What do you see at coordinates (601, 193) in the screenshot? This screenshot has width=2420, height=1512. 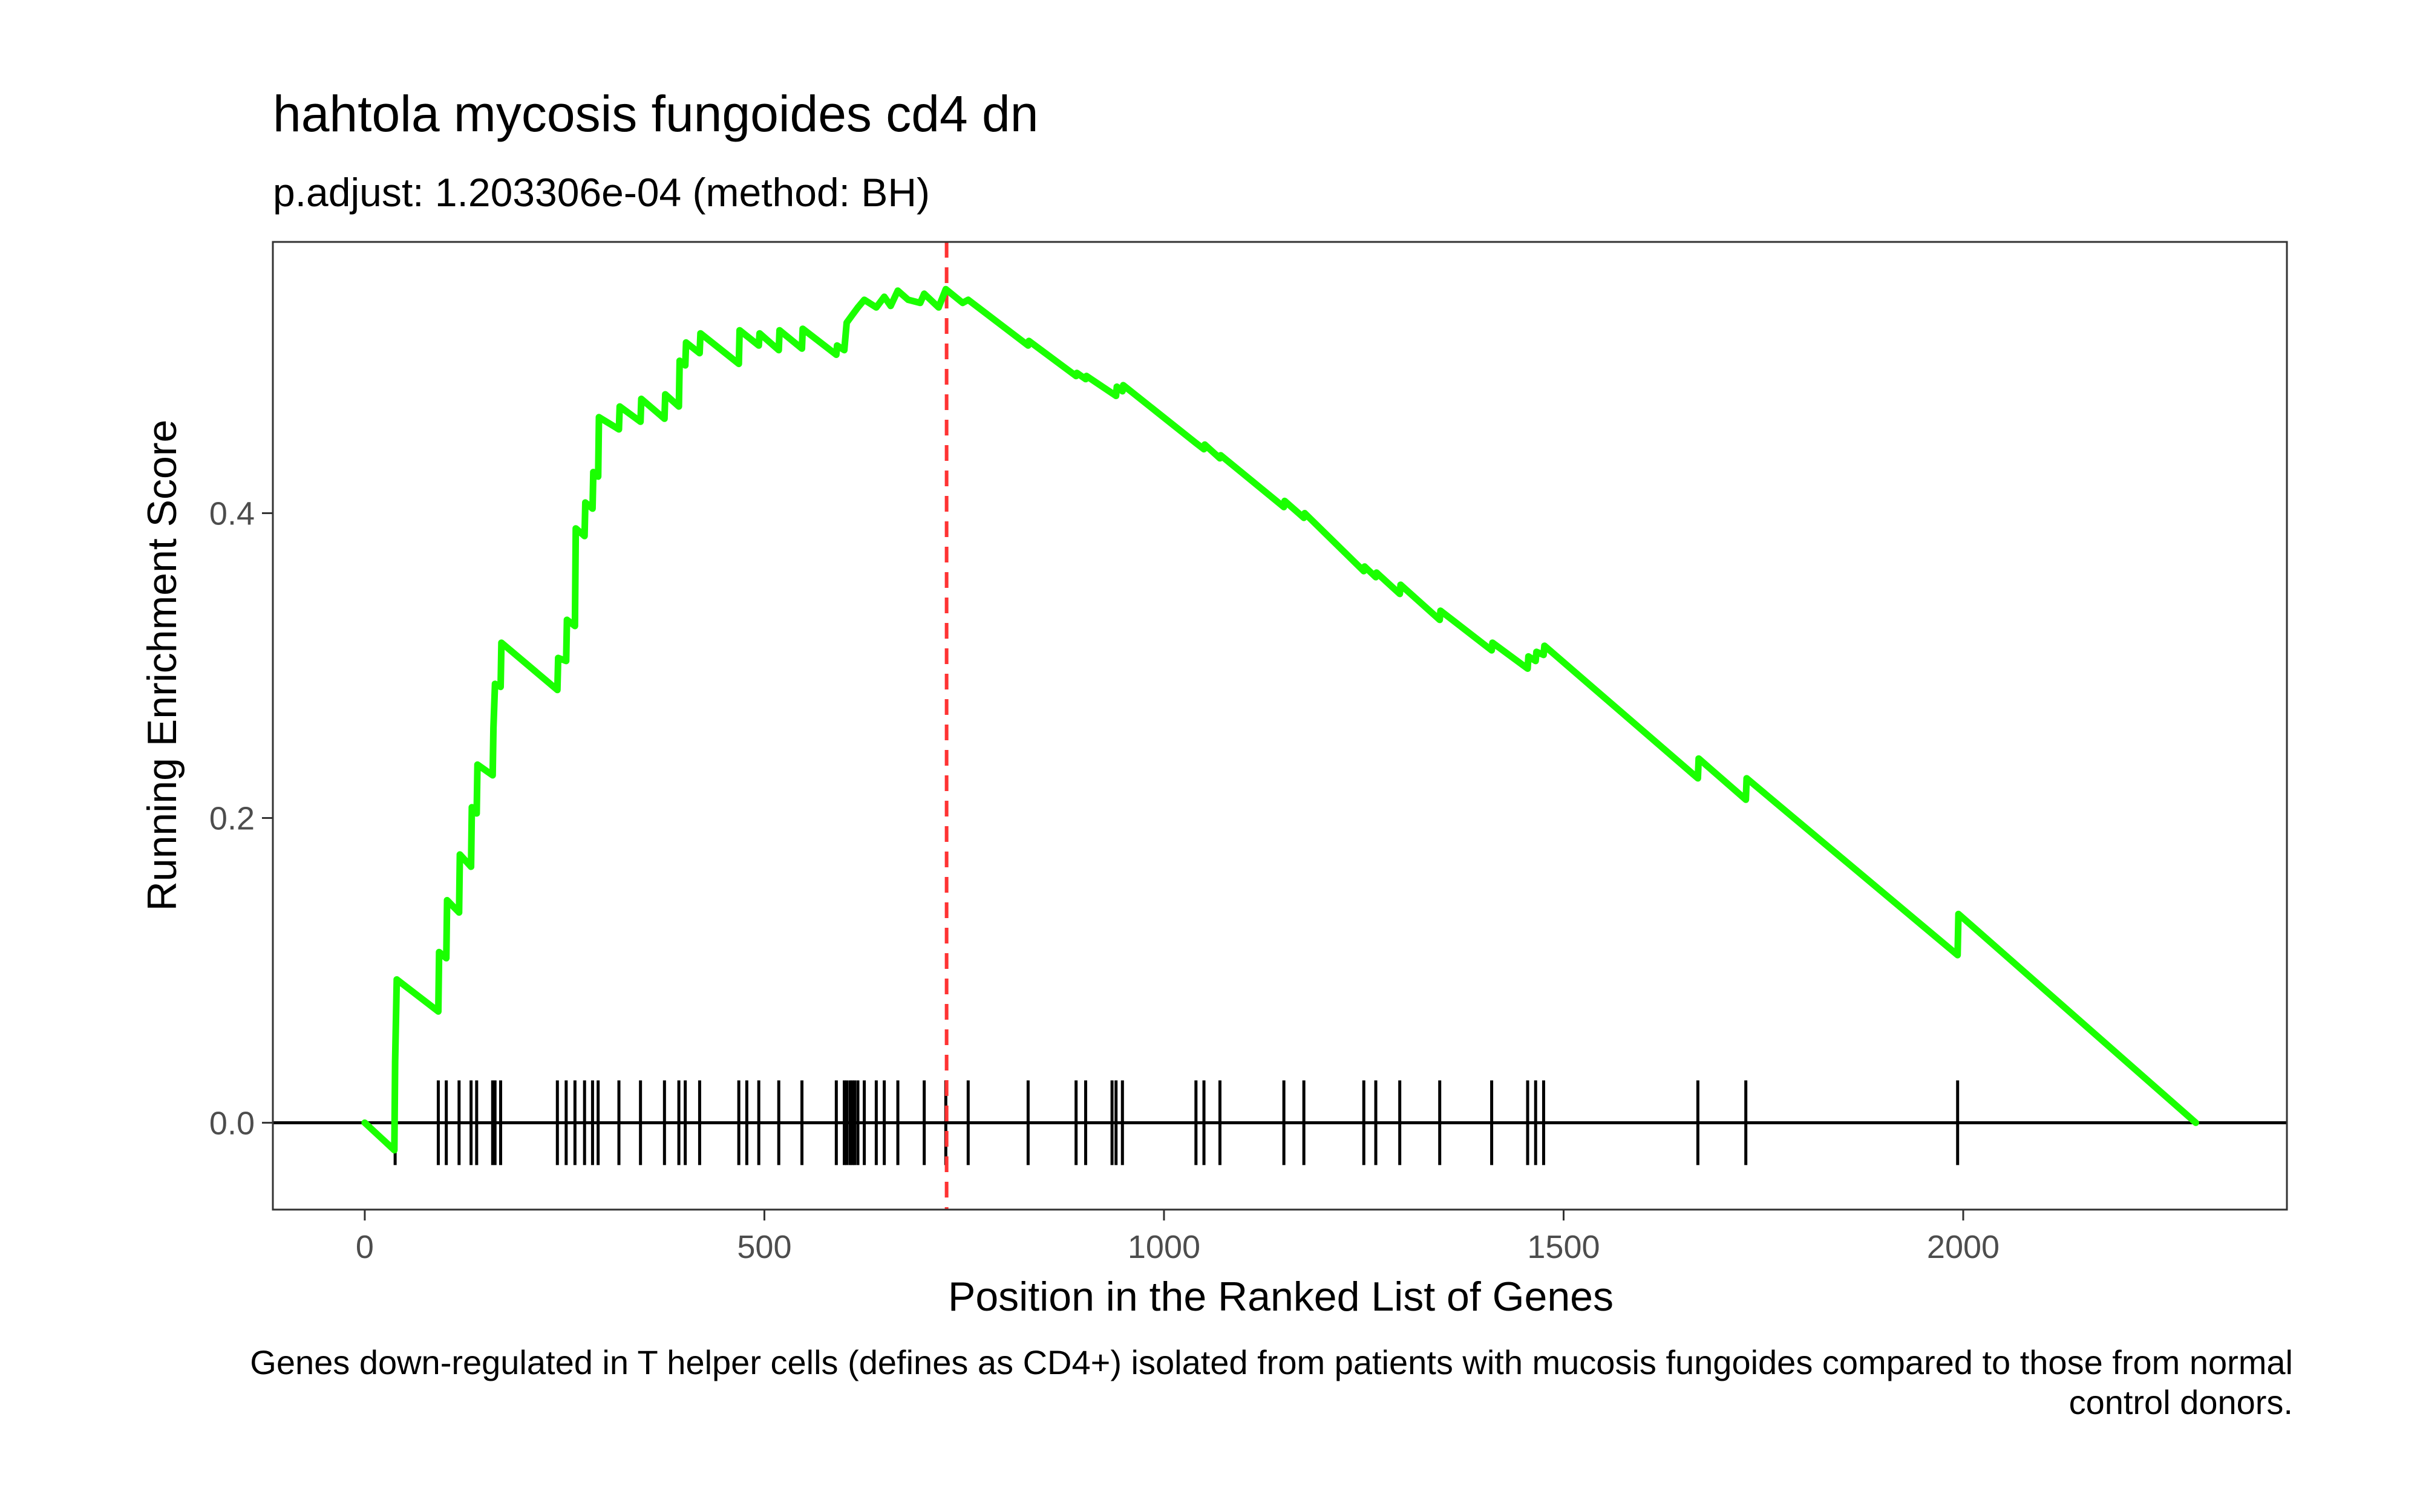 I see `chart-subtitle: p.adjust: 1.203306e-04 (method: BH)` at bounding box center [601, 193].